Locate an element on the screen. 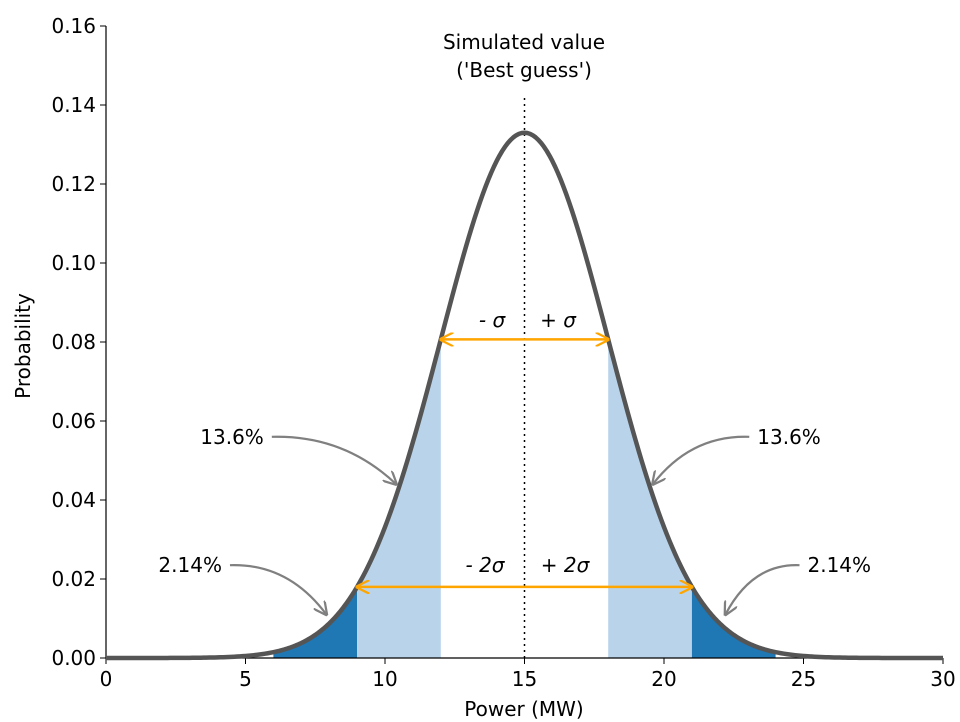  y-tick-label: 0.02 is located at coordinates (73, 579).